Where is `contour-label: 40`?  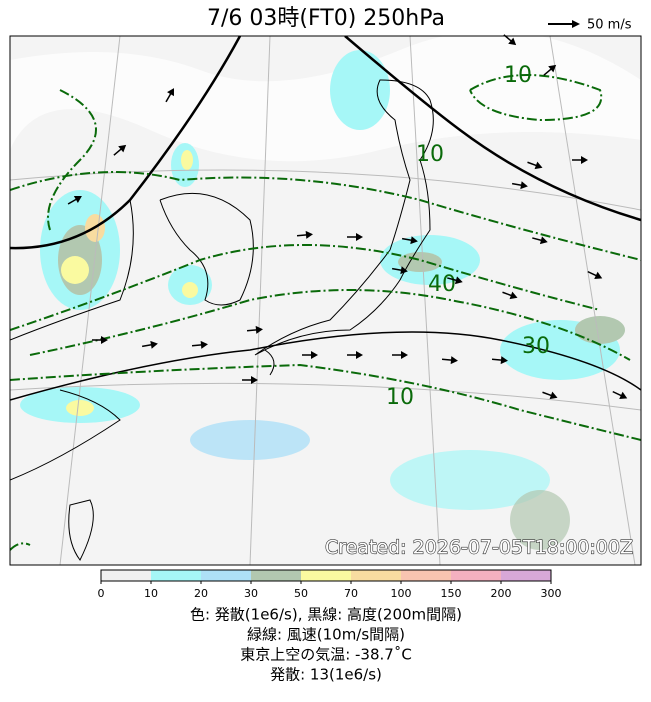 contour-label: 40 is located at coordinates (442, 284).